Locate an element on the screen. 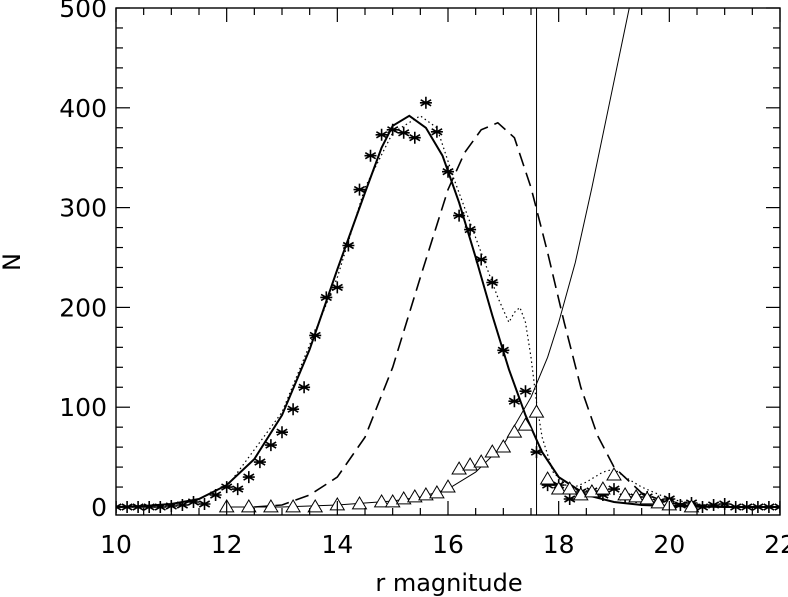  y-tick-label: 0 is located at coordinates (99, 507).